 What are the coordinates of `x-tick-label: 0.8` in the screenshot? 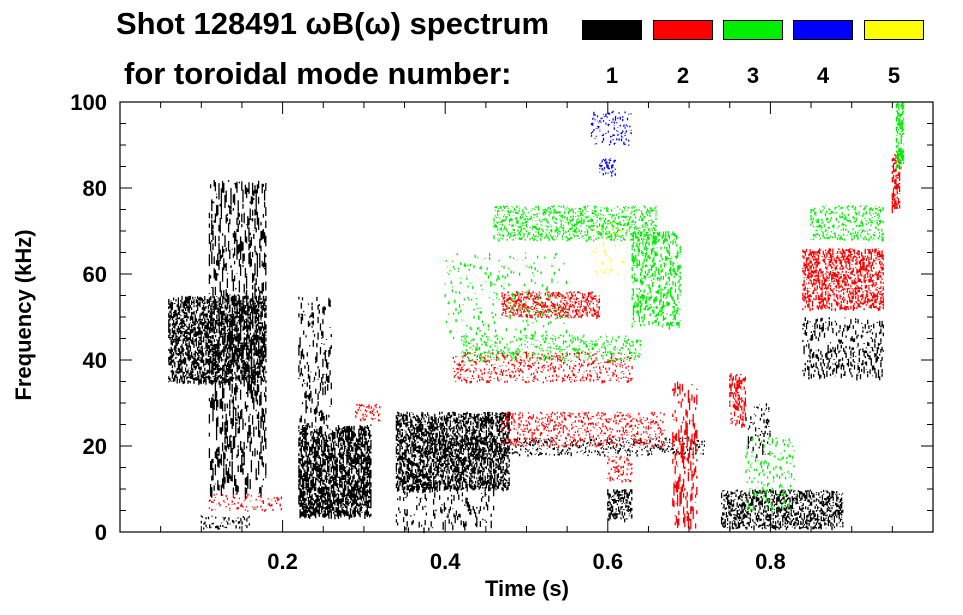 It's located at (770, 561).